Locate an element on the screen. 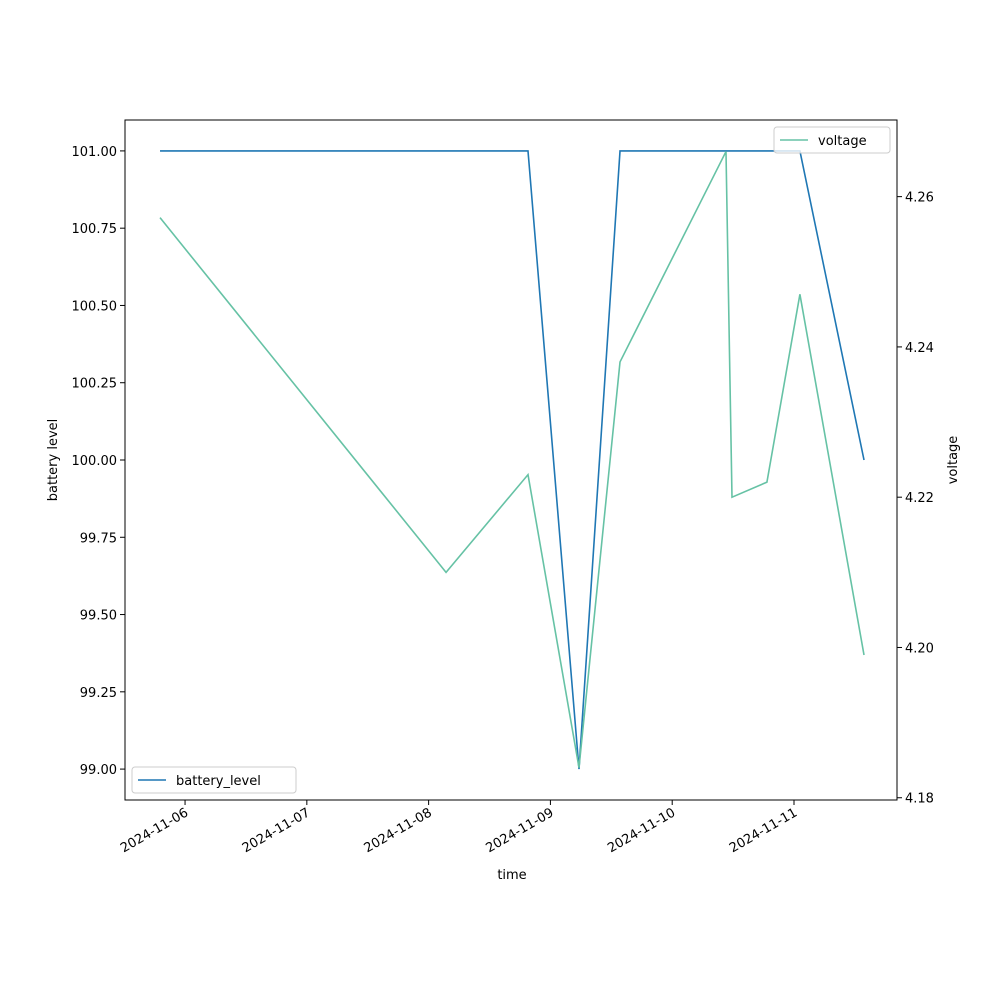 The image size is (1000, 1004). y-tick-label: 100.50 is located at coordinates (95, 306).